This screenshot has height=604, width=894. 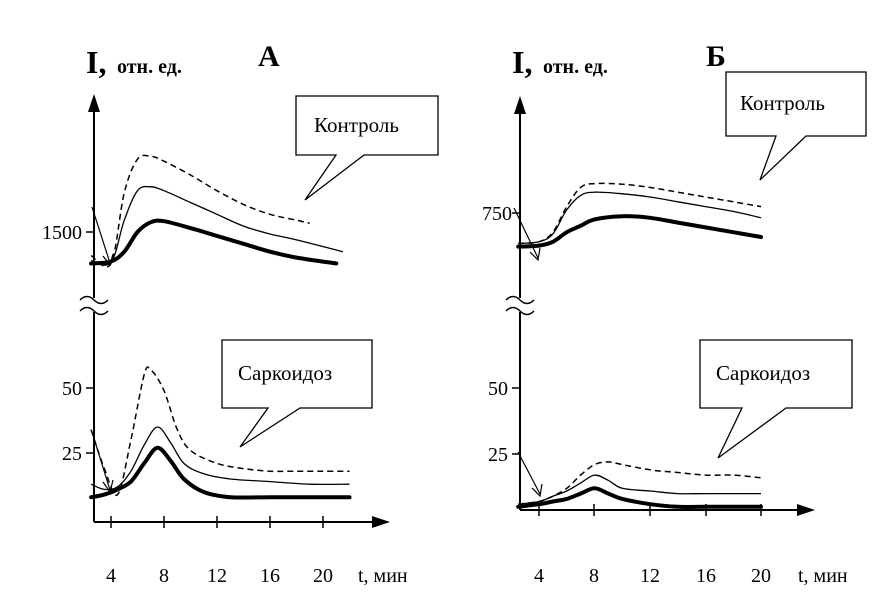 I want to click on panel-b-ylabel-units: отн. ед., so click(x=575, y=67).